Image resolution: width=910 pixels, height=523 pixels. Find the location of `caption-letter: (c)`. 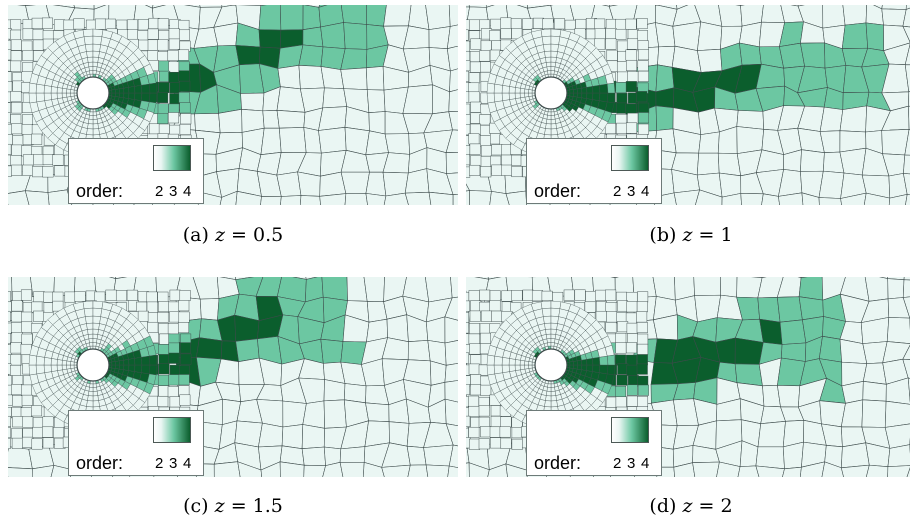

caption-letter: (c) is located at coordinates (196, 506).